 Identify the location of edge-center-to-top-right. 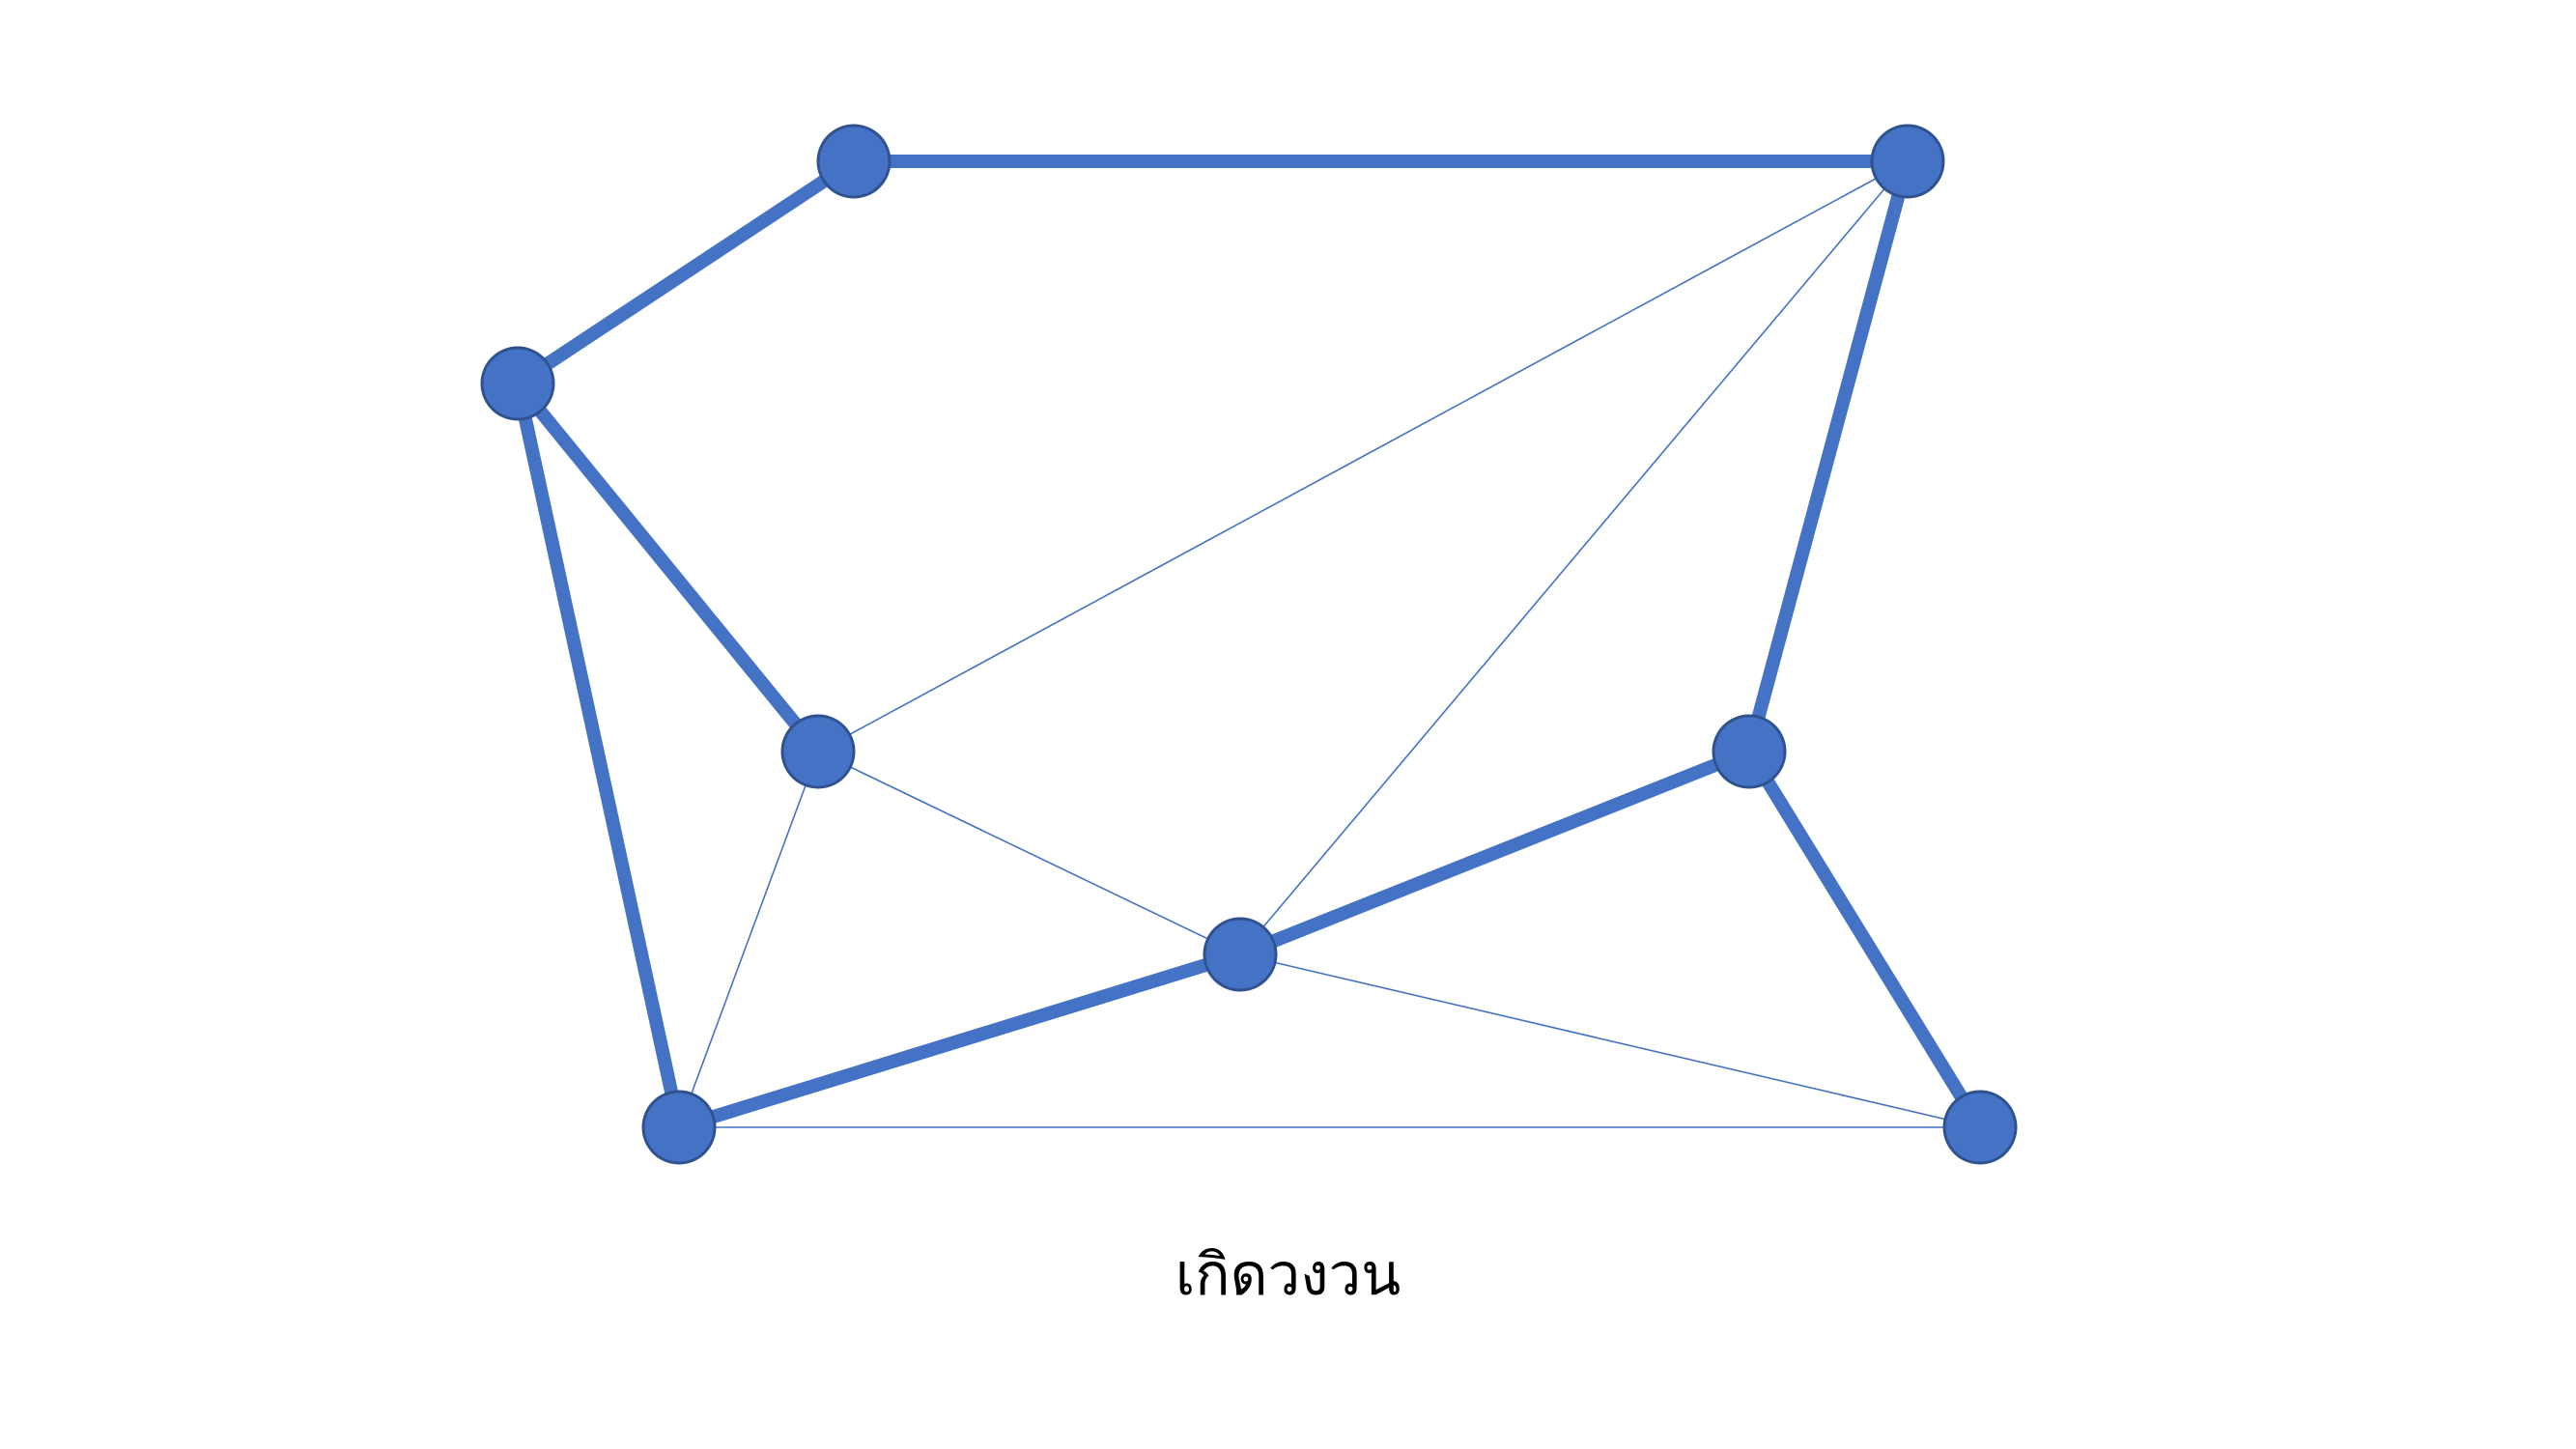
(1574, 557).